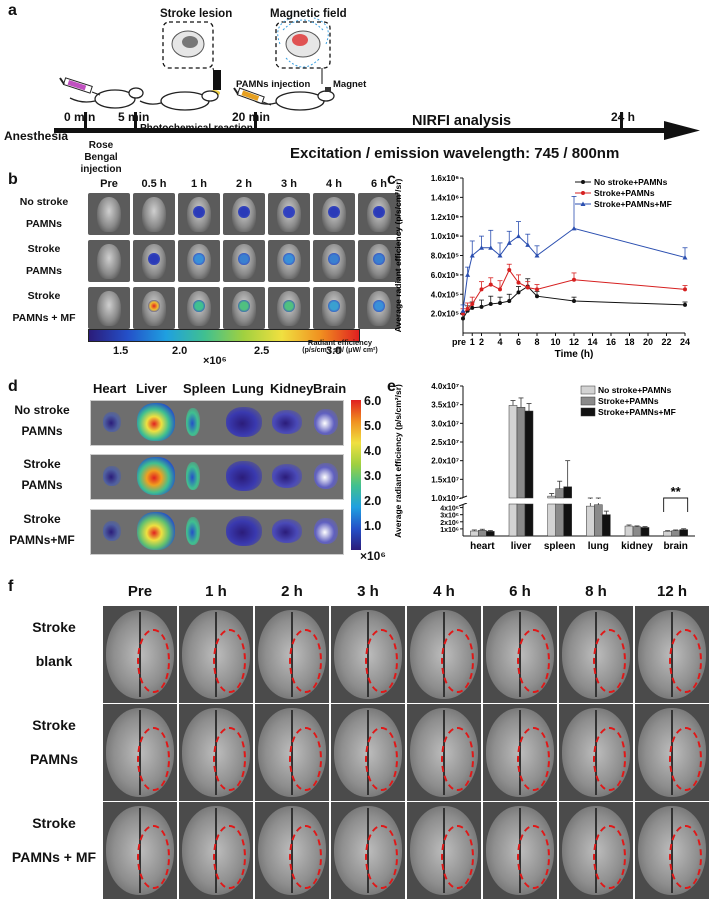  What do you see at coordinates (180, 351) in the screenshot?
I see `colorbar-tick: 2.0` at bounding box center [180, 351].